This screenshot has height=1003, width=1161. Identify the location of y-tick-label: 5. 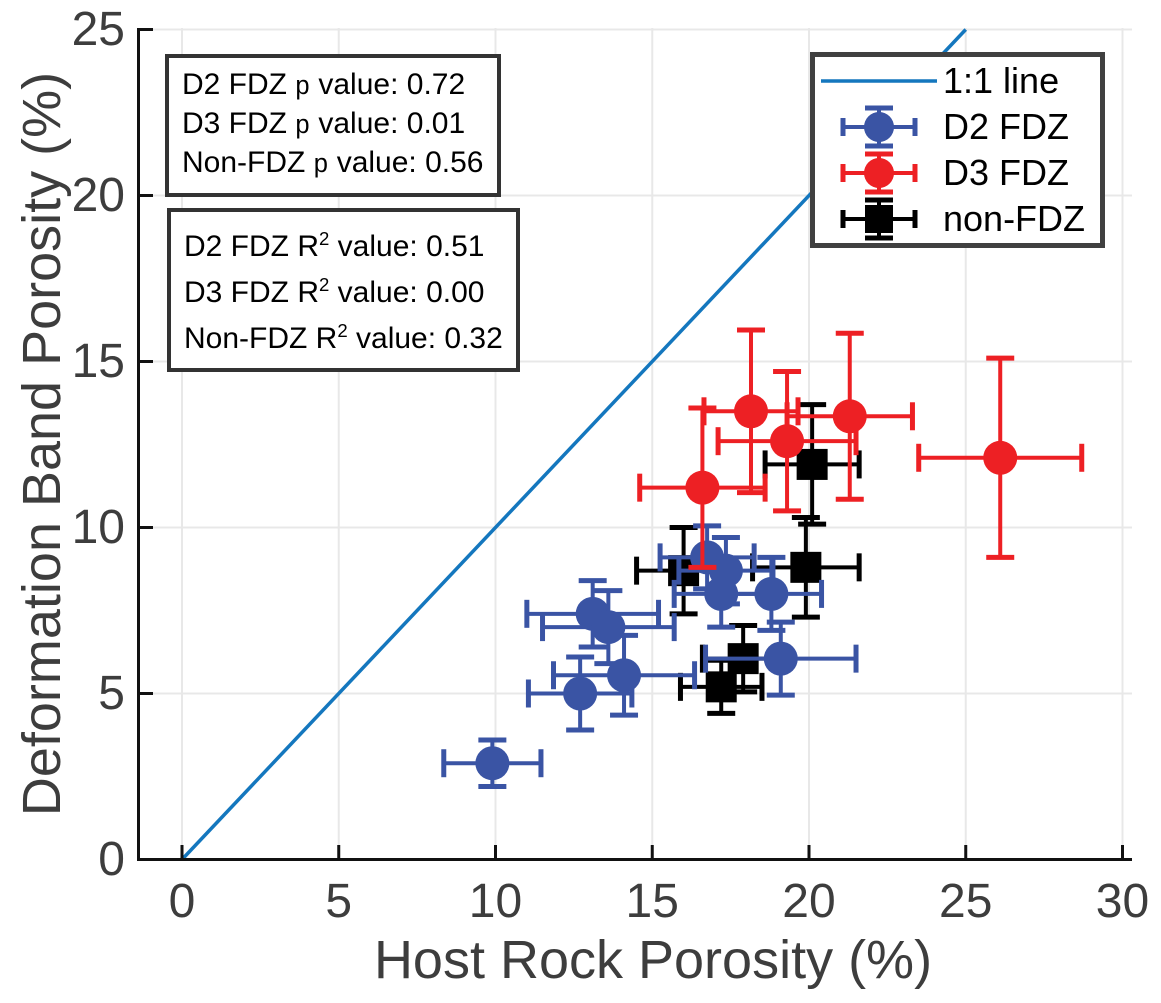
(111, 693).